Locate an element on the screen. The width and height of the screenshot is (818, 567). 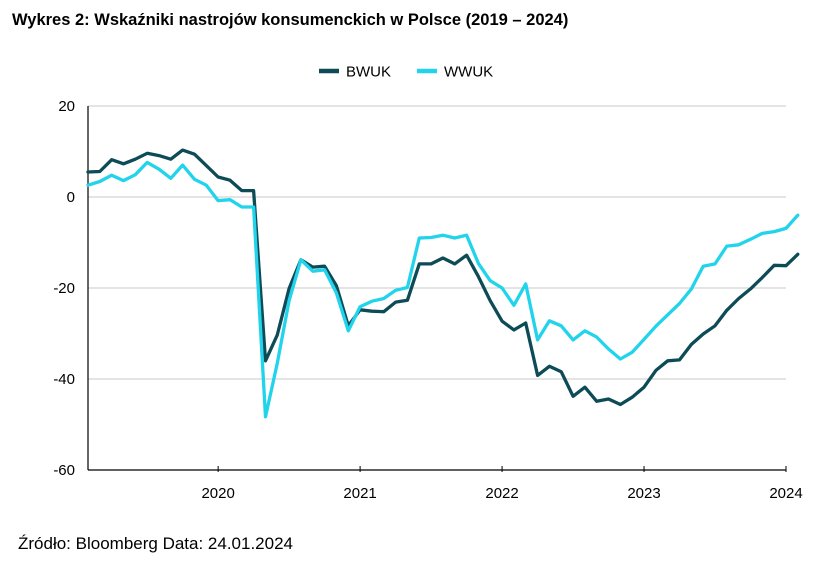
y-tick-label: 20 is located at coordinates (66, 106).